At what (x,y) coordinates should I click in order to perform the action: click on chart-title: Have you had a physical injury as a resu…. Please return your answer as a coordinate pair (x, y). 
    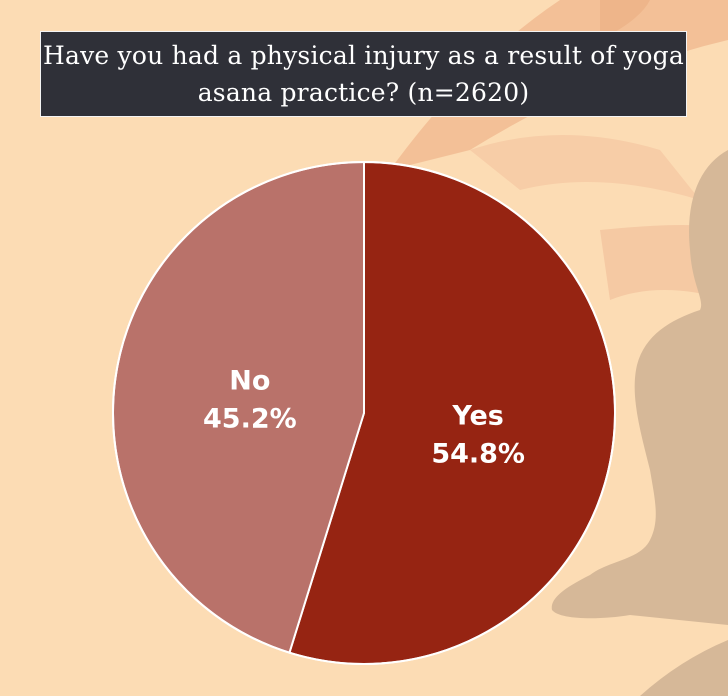
    Looking at the image, I should click on (363, 74).